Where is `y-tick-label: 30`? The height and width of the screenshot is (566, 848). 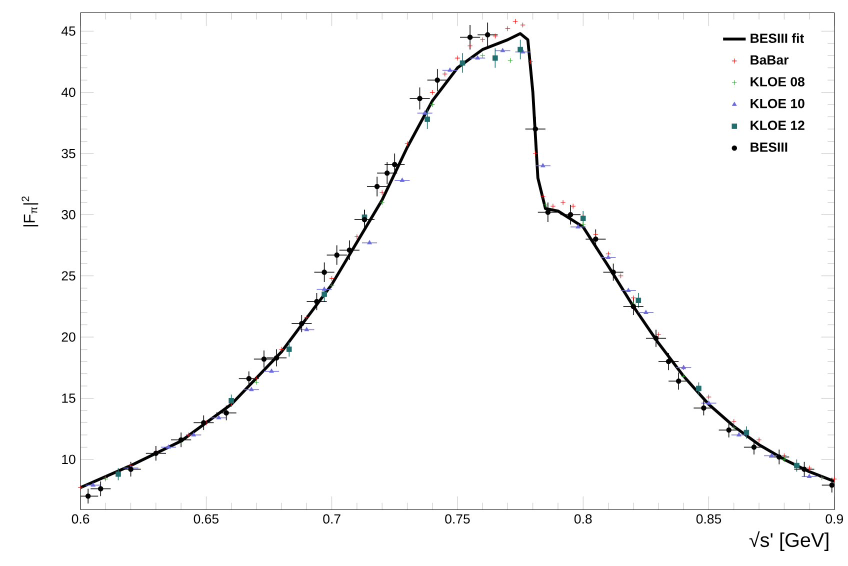
y-tick-label: 30 is located at coordinates (69, 215).